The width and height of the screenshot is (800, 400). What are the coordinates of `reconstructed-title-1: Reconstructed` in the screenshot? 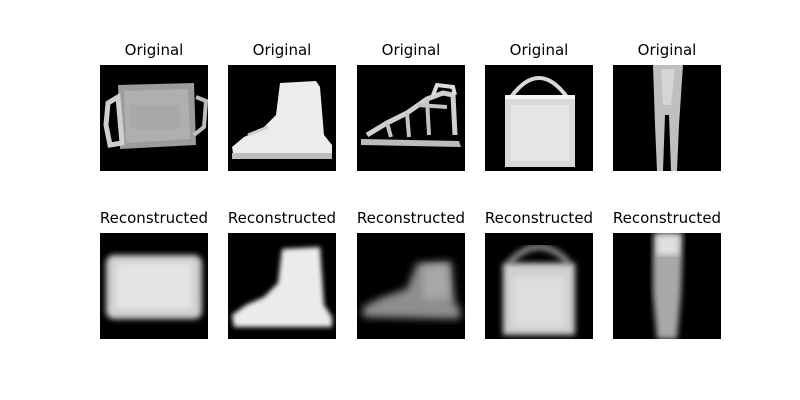 It's located at (154, 218).